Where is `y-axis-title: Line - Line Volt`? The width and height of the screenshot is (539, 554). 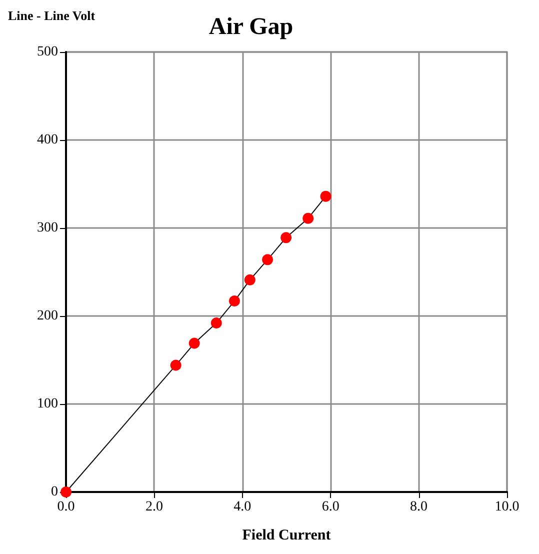
y-axis-title: Line - Line Volt is located at coordinates (52, 15).